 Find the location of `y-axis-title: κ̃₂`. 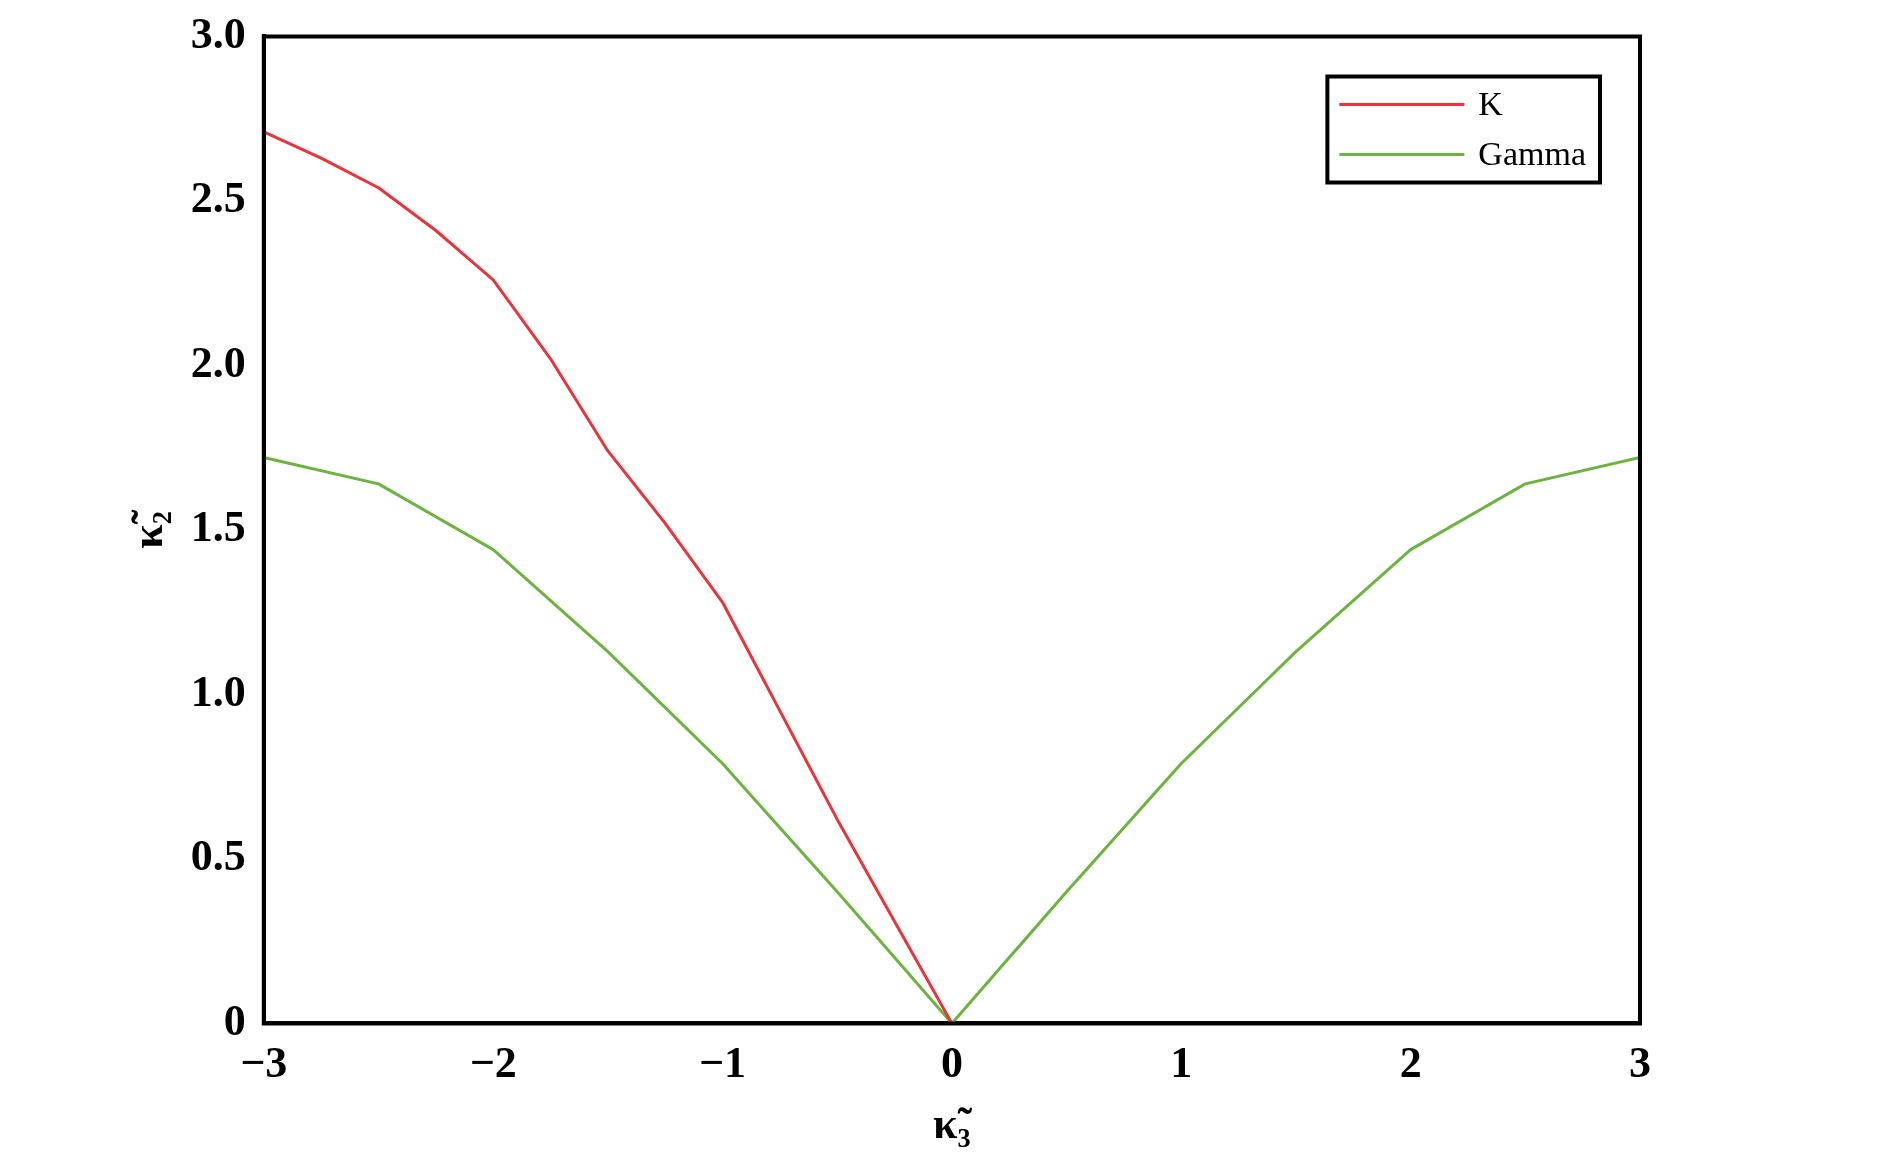

y-axis-title: κ̃₂ is located at coordinates (147, 529).